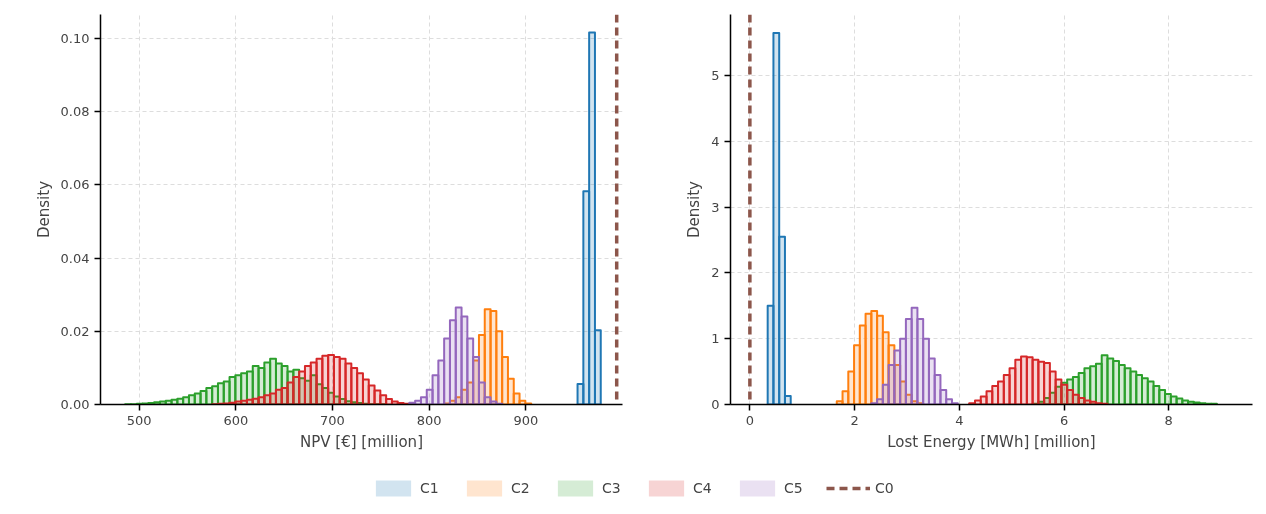 The height and width of the screenshot is (514, 1266). What do you see at coordinates (75, 38) in the screenshot?
I see `y-tick-label: 0.10` at bounding box center [75, 38].